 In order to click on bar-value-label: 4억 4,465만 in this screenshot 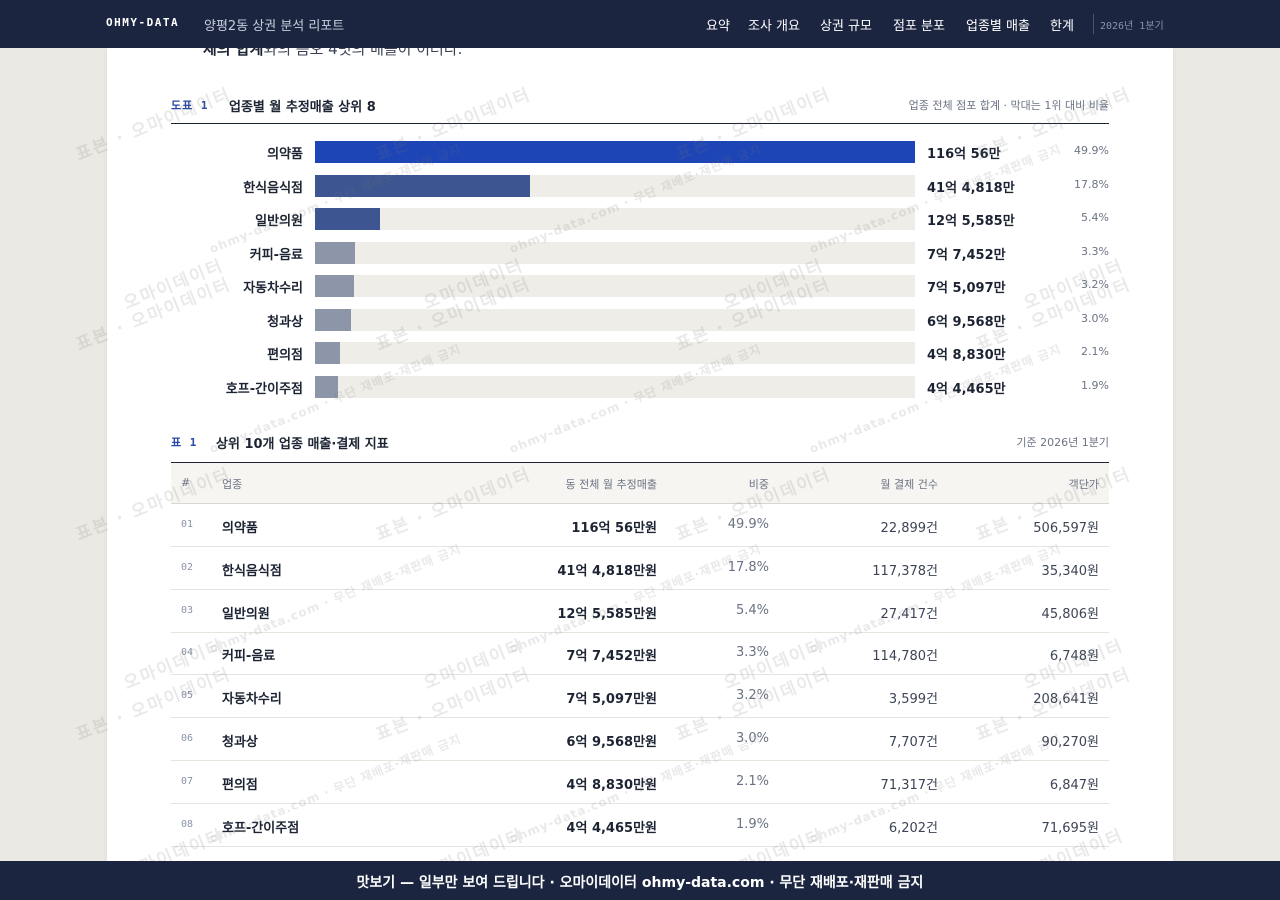, I will do `click(966, 389)`.